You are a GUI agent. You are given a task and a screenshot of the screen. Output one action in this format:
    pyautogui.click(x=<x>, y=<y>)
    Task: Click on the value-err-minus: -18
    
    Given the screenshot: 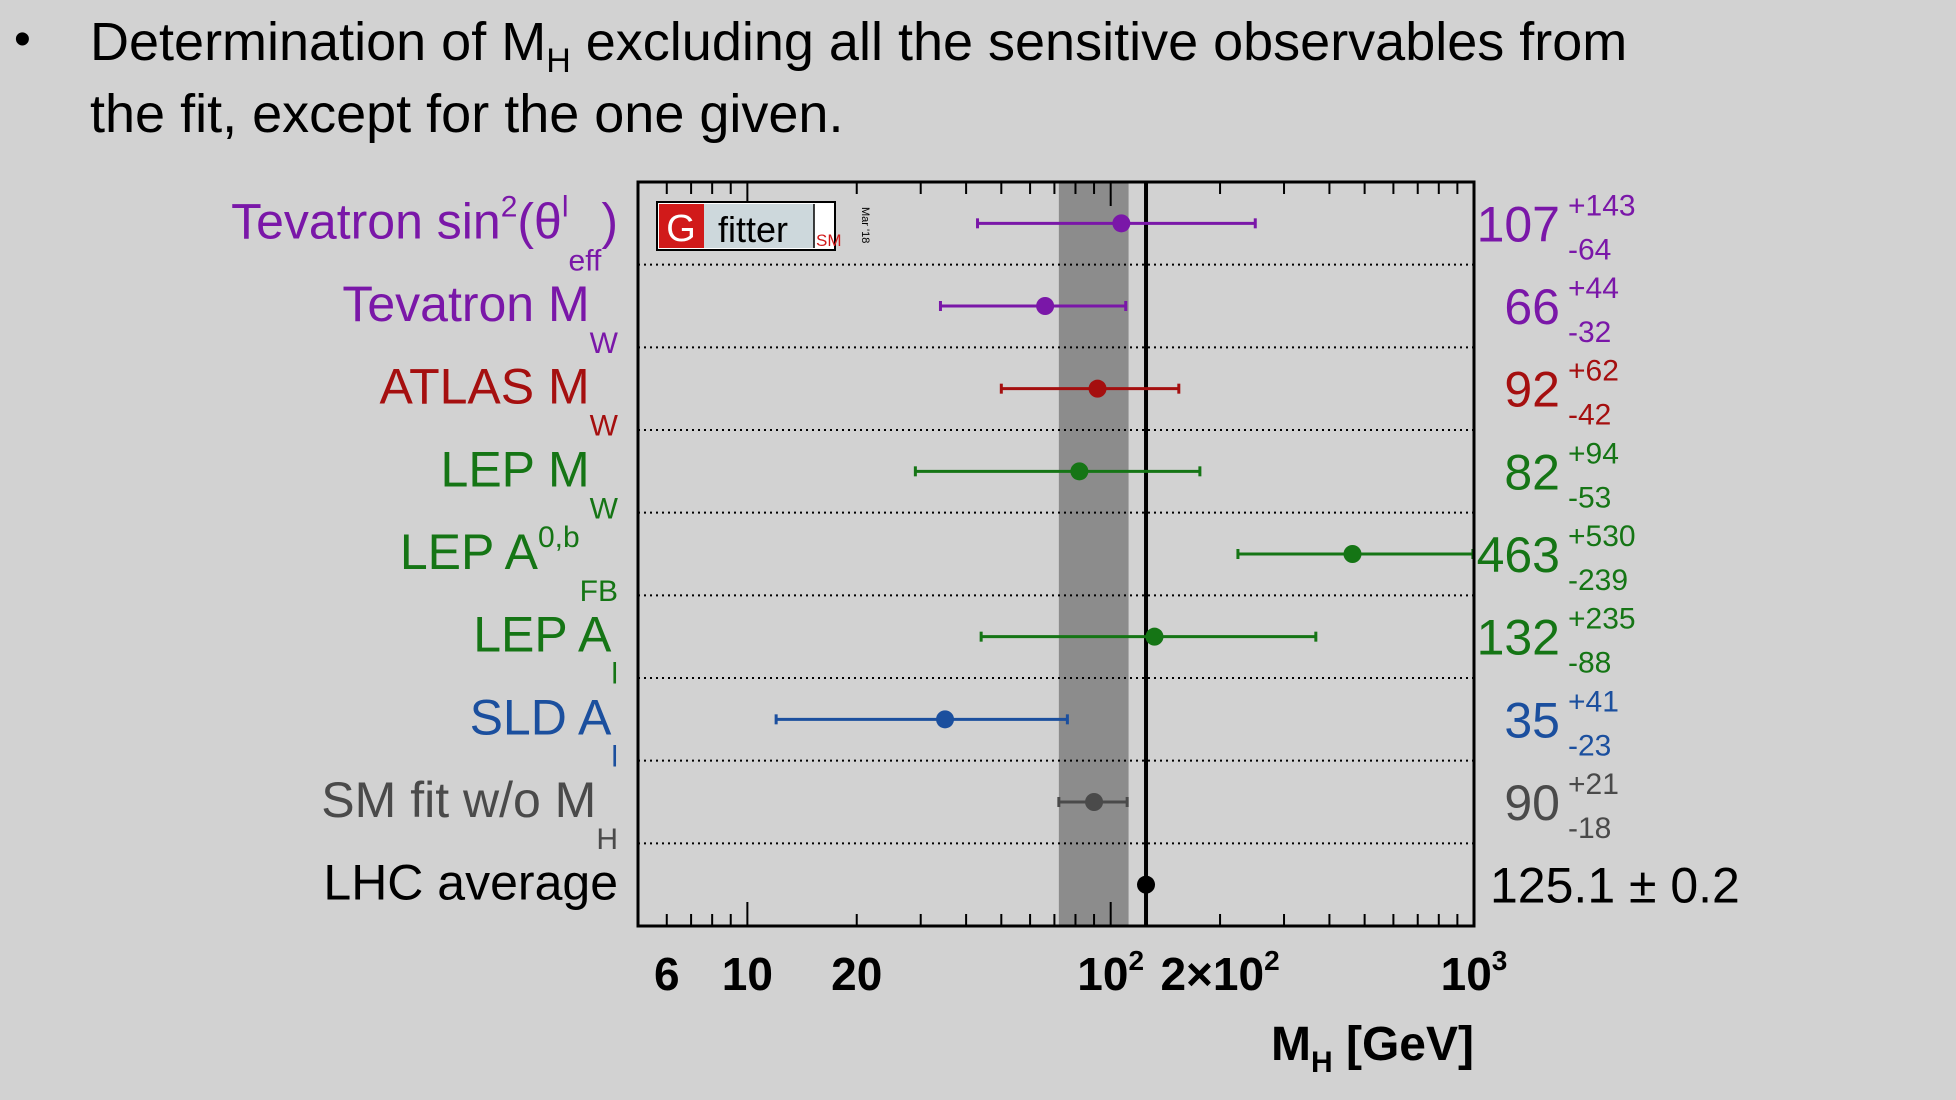 What is the action you would take?
    pyautogui.click(x=1589, y=828)
    